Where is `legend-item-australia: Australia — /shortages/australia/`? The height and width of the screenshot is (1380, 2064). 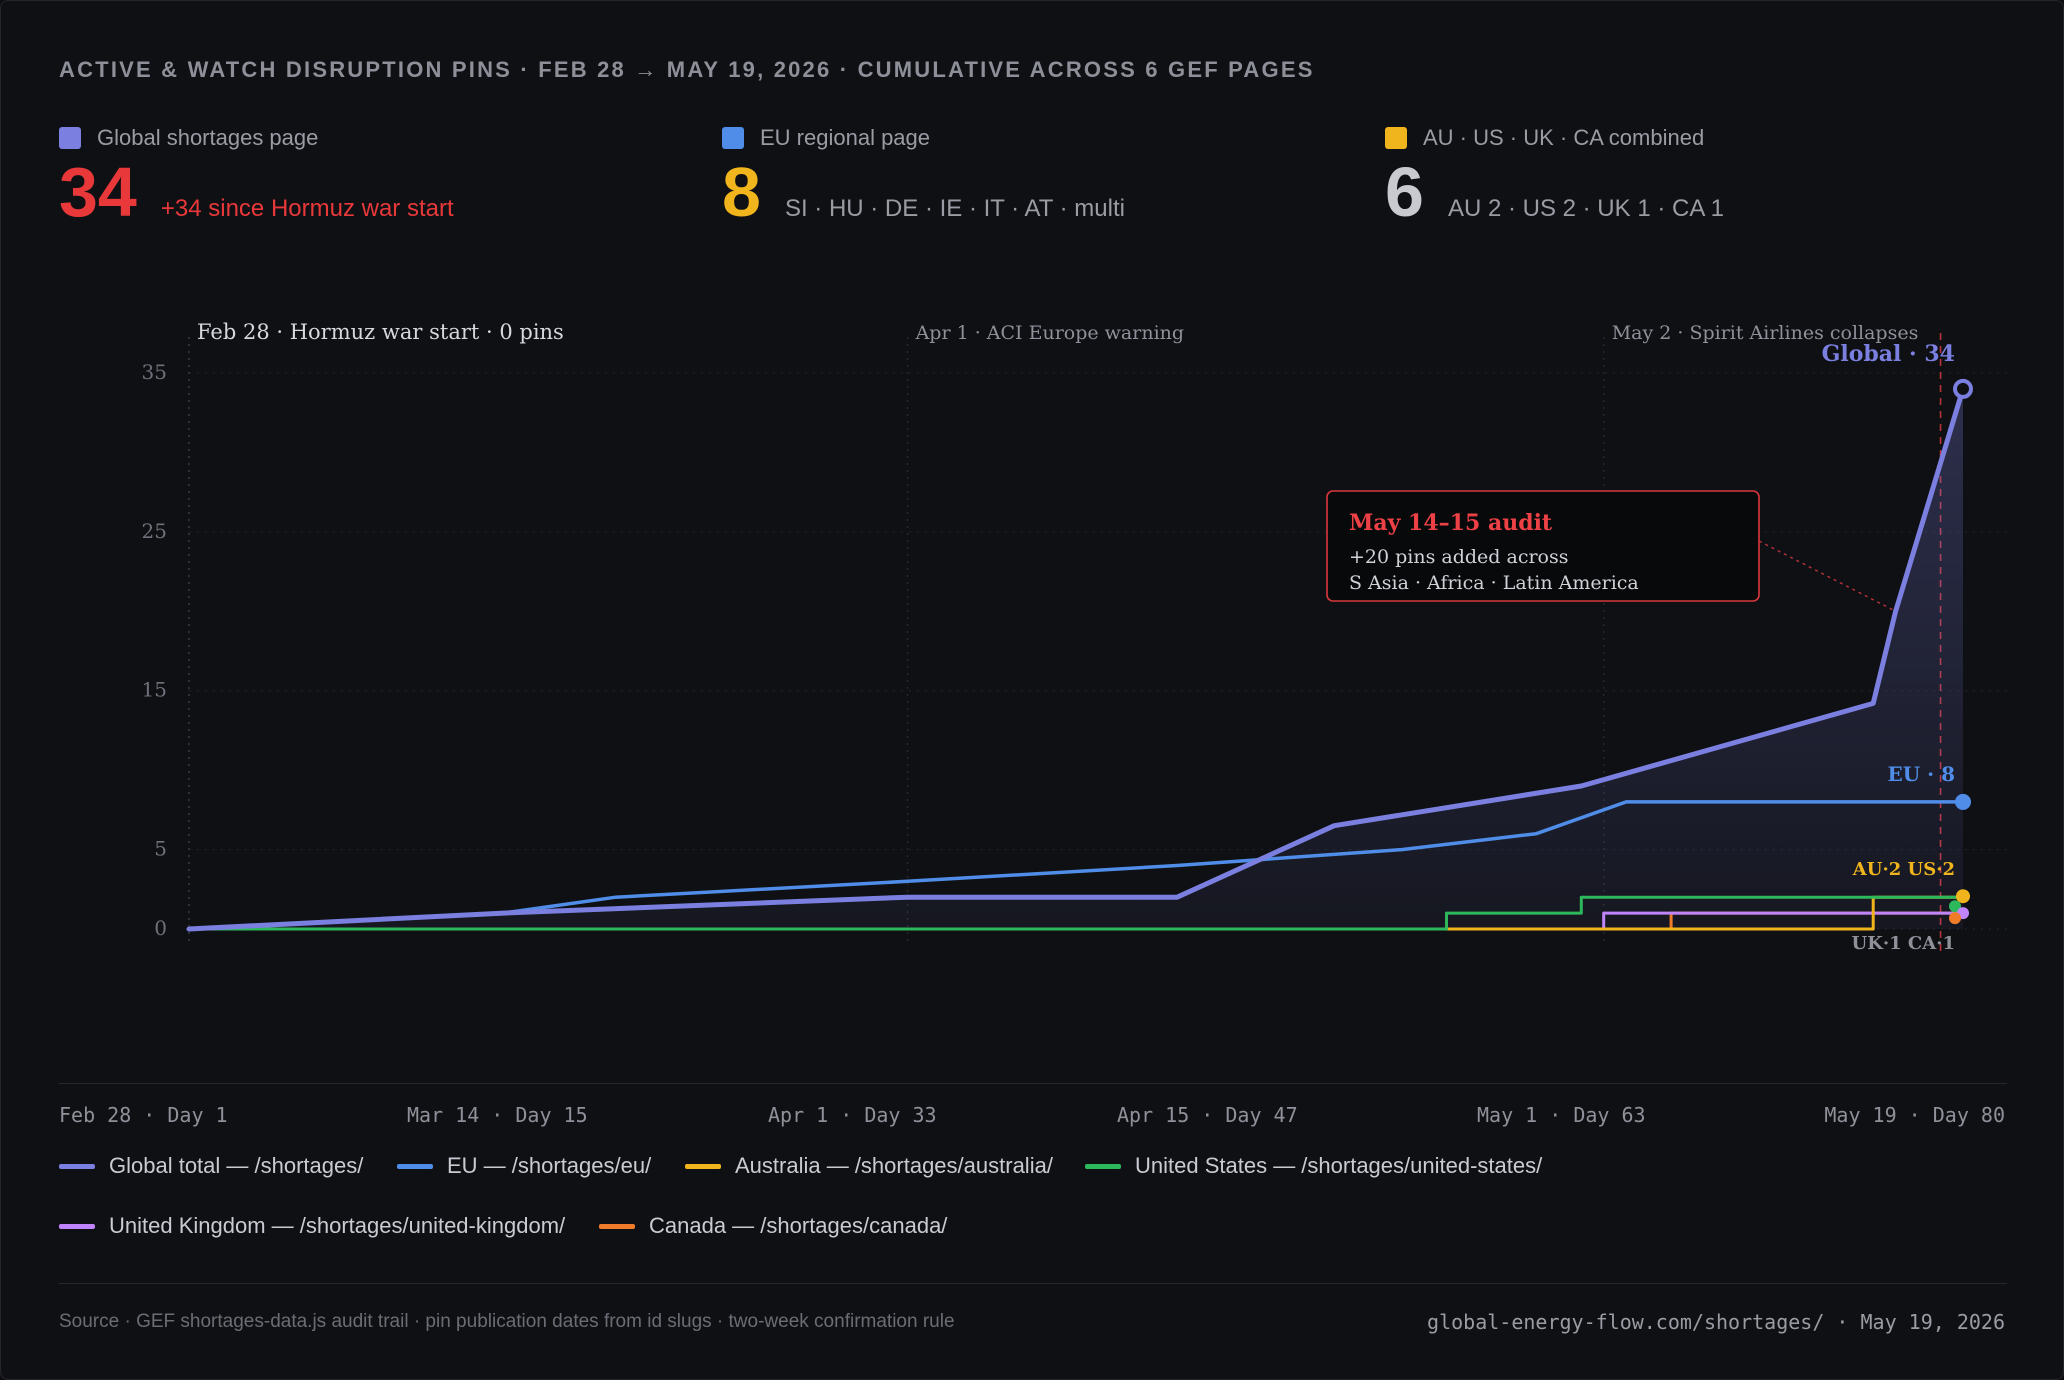
legend-item-australia: Australia — /shortages/australia/ is located at coordinates (869, 1166).